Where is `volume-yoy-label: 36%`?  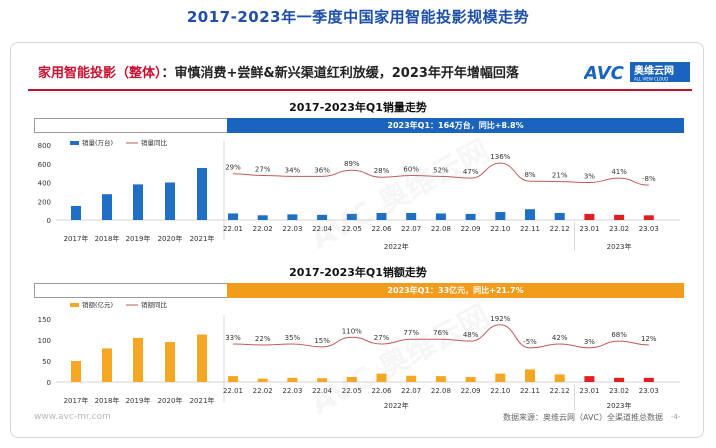 volume-yoy-label: 36% is located at coordinates (322, 170).